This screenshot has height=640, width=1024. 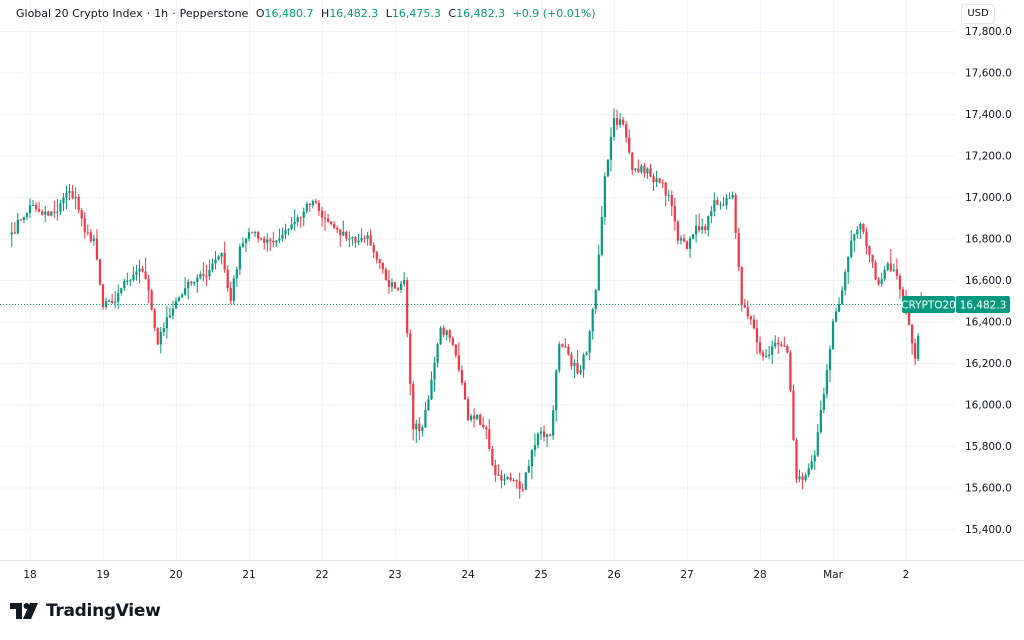 I want to click on symbol-name: Global 20 Crypto Index, so click(x=79, y=13).